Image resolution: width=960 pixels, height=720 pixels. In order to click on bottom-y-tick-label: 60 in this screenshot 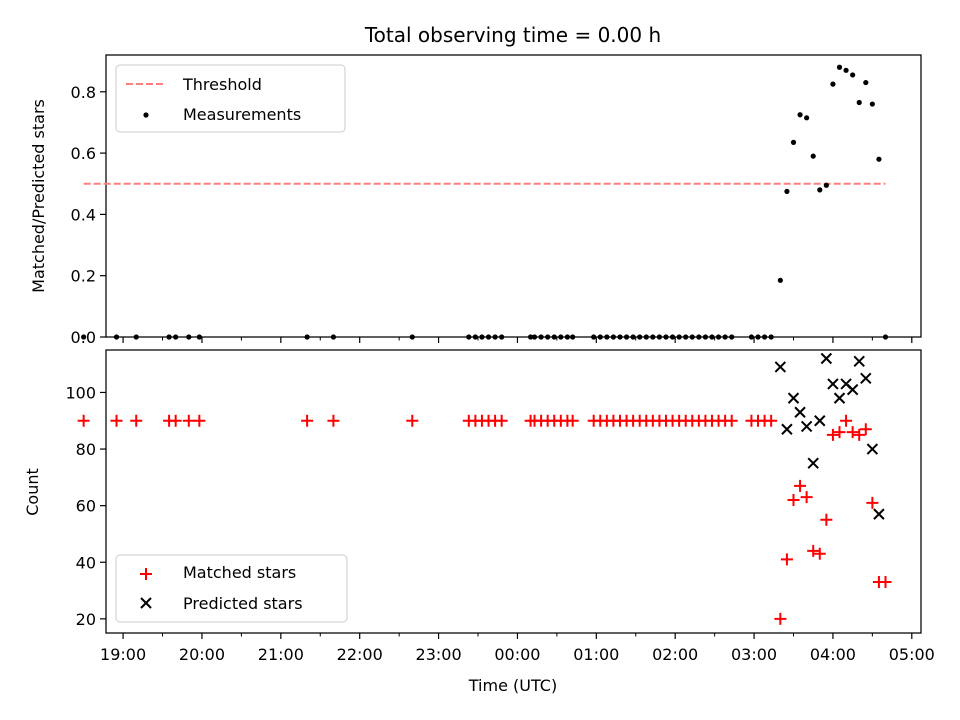, I will do `click(86, 506)`.